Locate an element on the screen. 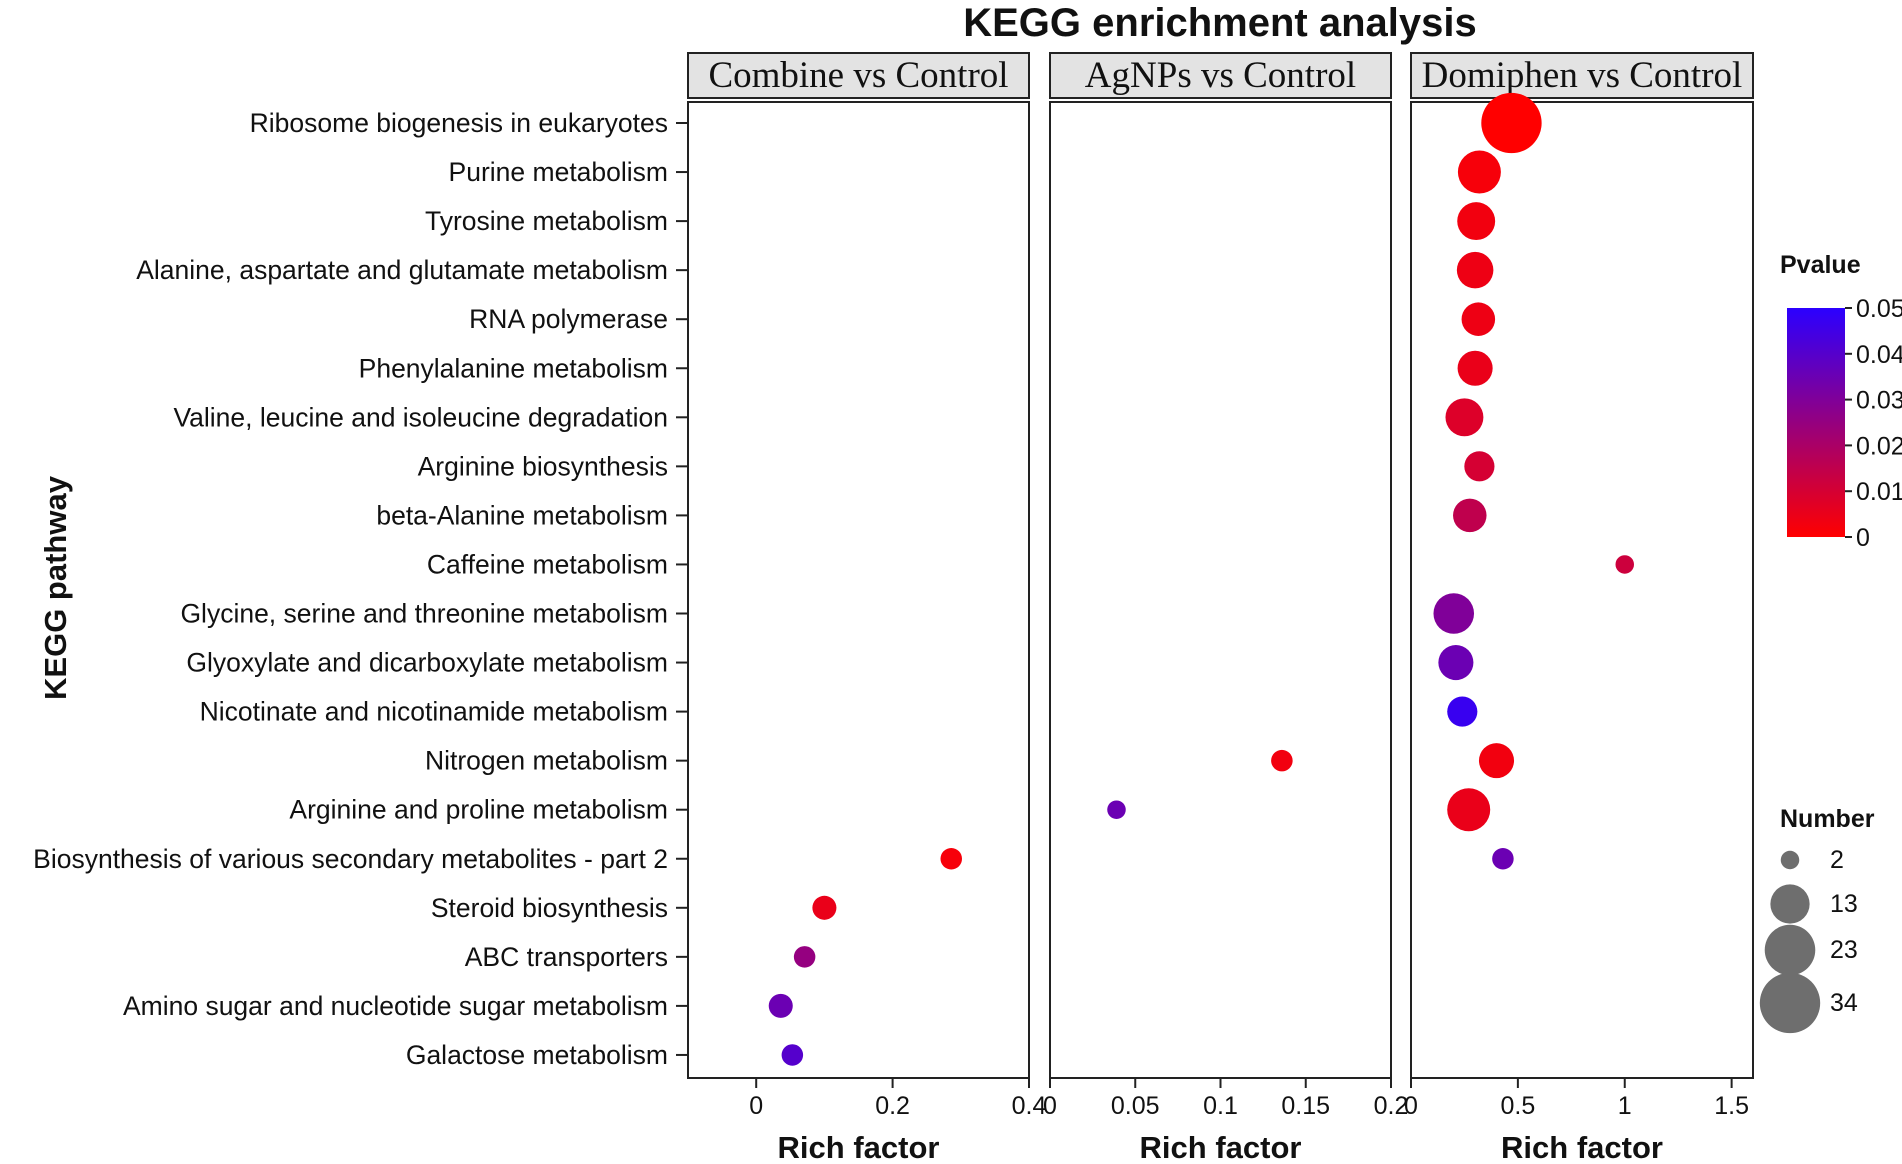 Image resolution: width=1902 pixels, height=1164 pixels. x-tick-label: 1 is located at coordinates (1625, 1106).